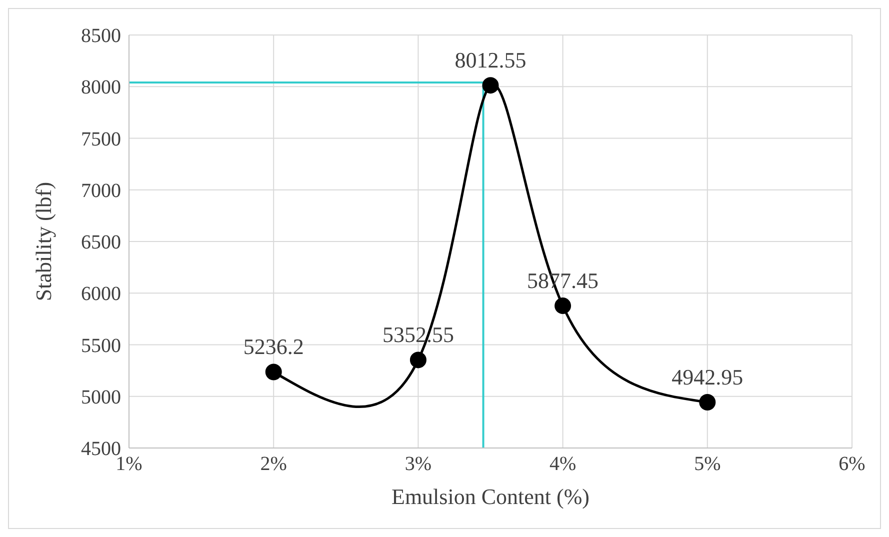 The height and width of the screenshot is (537, 889). Describe the element at coordinates (562, 464) in the screenshot. I see `x-tick-label: 4%` at that location.